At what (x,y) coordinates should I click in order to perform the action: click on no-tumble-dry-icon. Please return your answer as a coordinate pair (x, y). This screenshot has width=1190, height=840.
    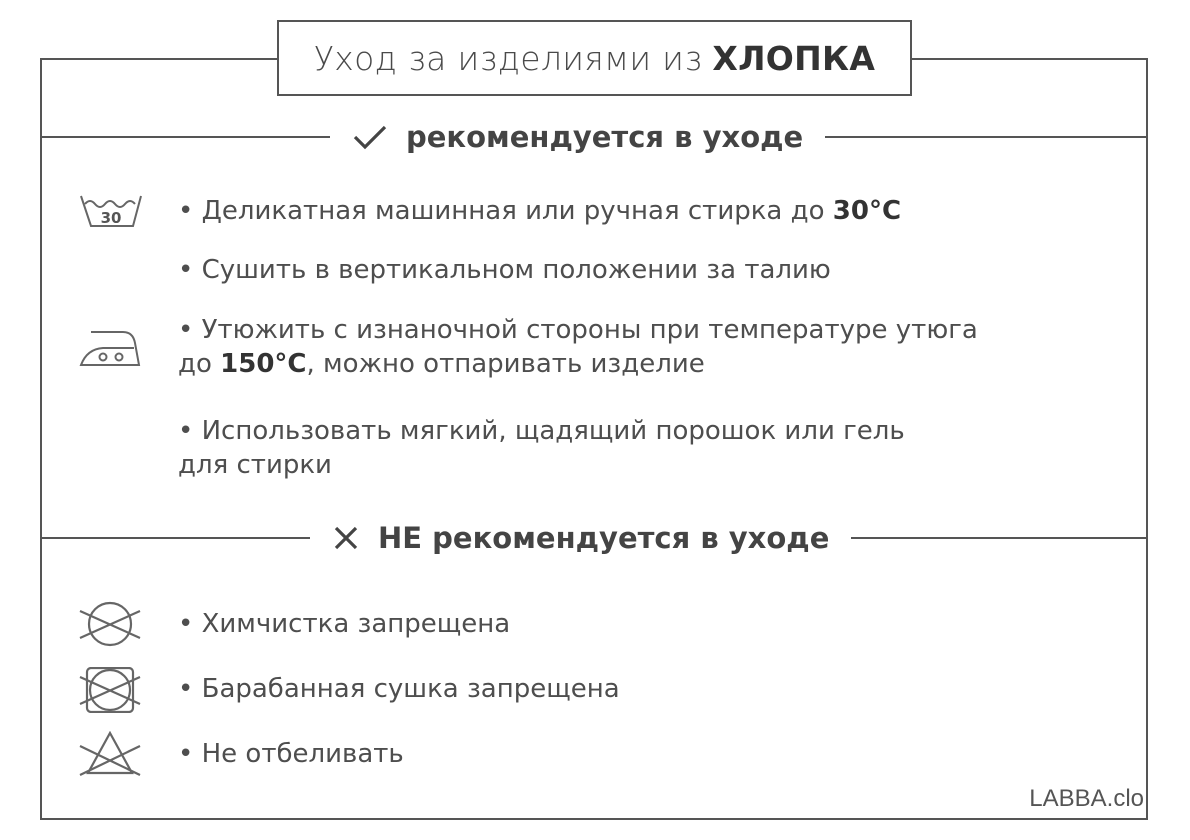
    Looking at the image, I should click on (110, 690).